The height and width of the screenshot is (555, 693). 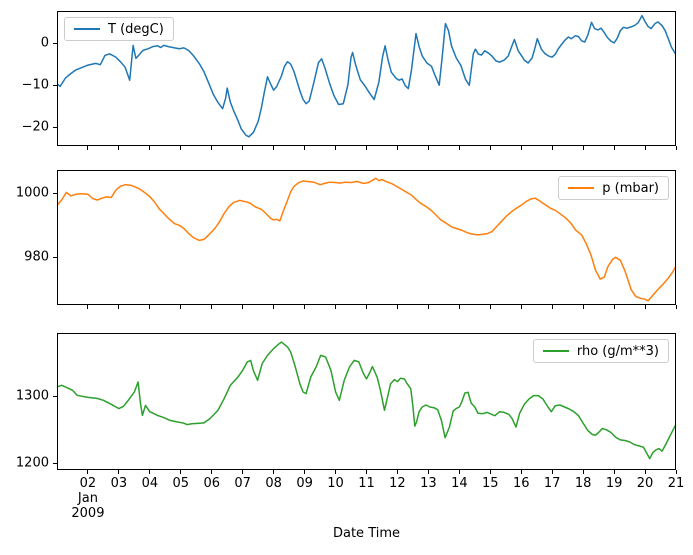 I want to click on y-tick-label: 980, so click(x=36, y=257).